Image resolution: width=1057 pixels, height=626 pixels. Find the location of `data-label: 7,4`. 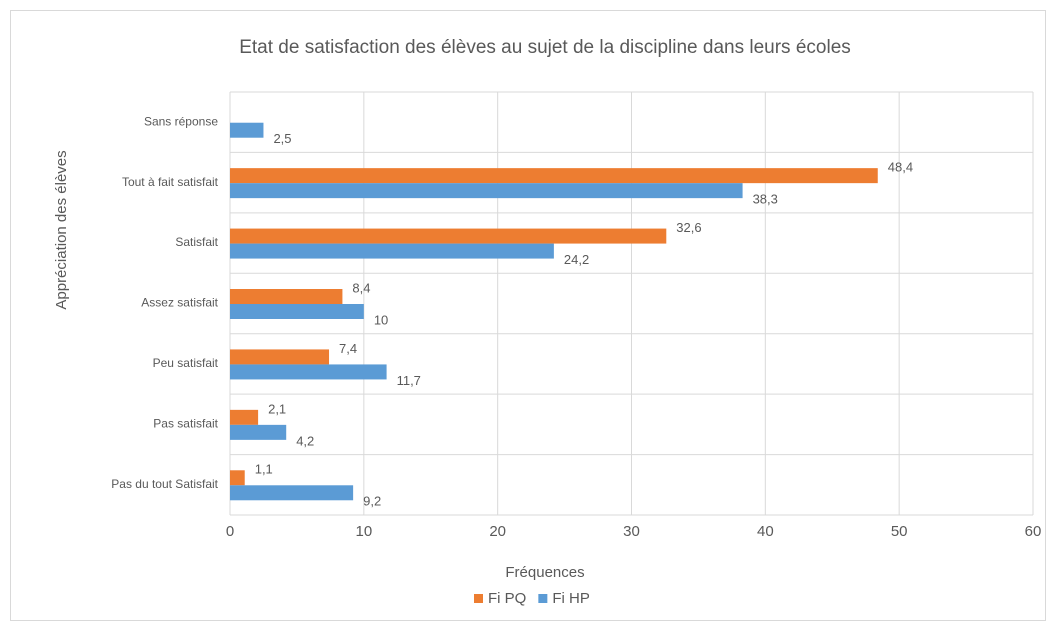

data-label: 7,4 is located at coordinates (348, 348).